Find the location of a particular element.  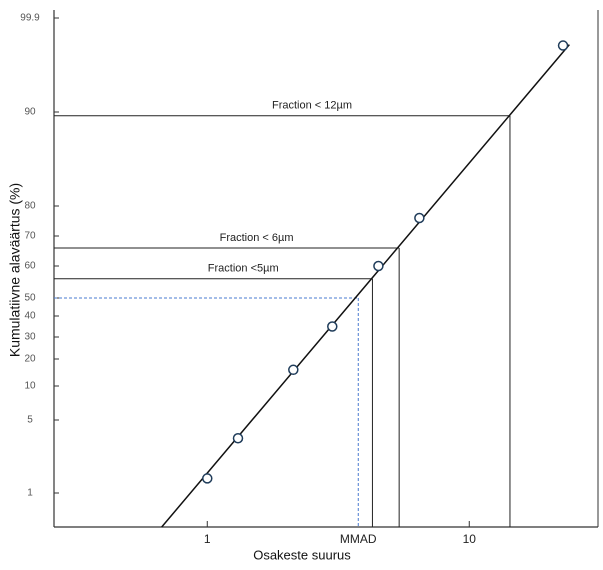

y-tick-label: 30 is located at coordinates (30, 337).